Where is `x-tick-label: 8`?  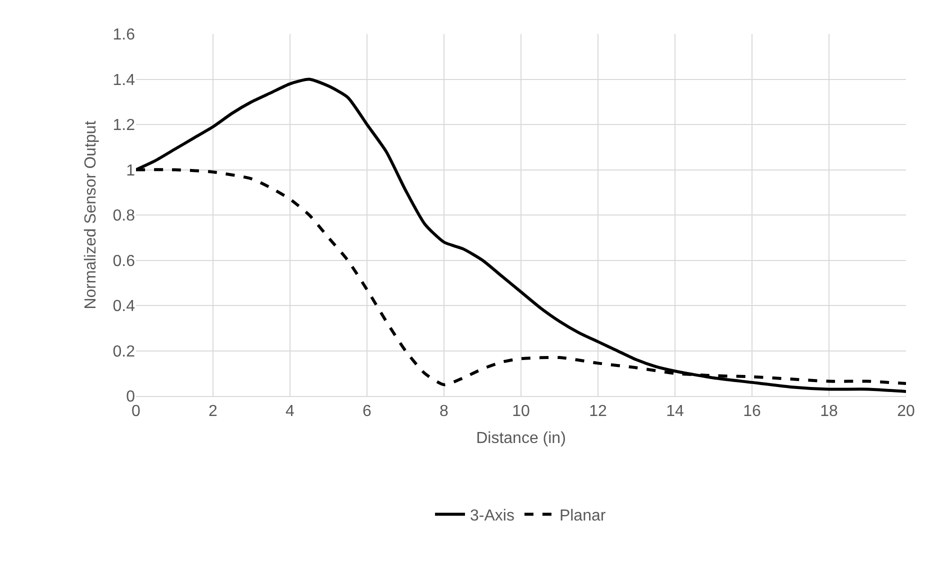
x-tick-label: 8 is located at coordinates (444, 411).